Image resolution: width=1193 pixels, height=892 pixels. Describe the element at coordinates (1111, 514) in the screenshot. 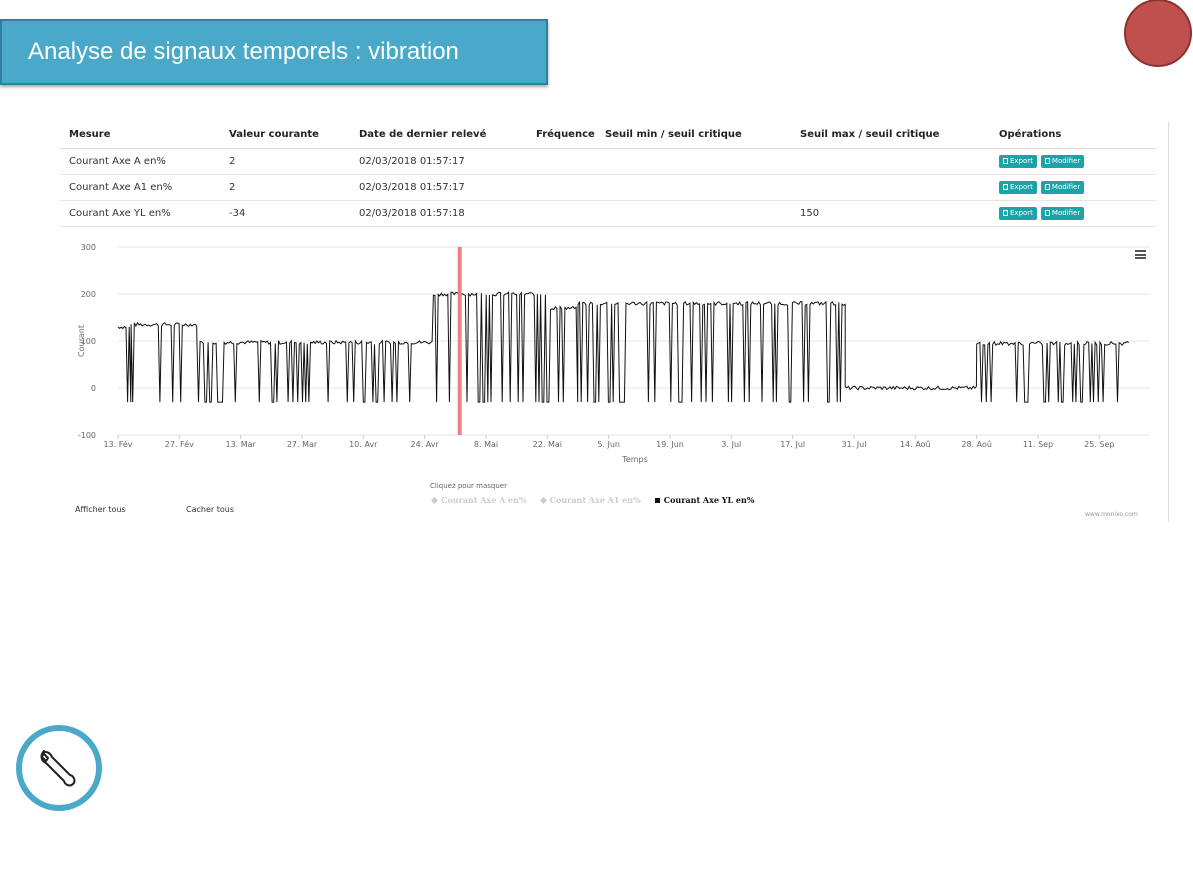

I see `chart-credit: www.monixo.com` at that location.